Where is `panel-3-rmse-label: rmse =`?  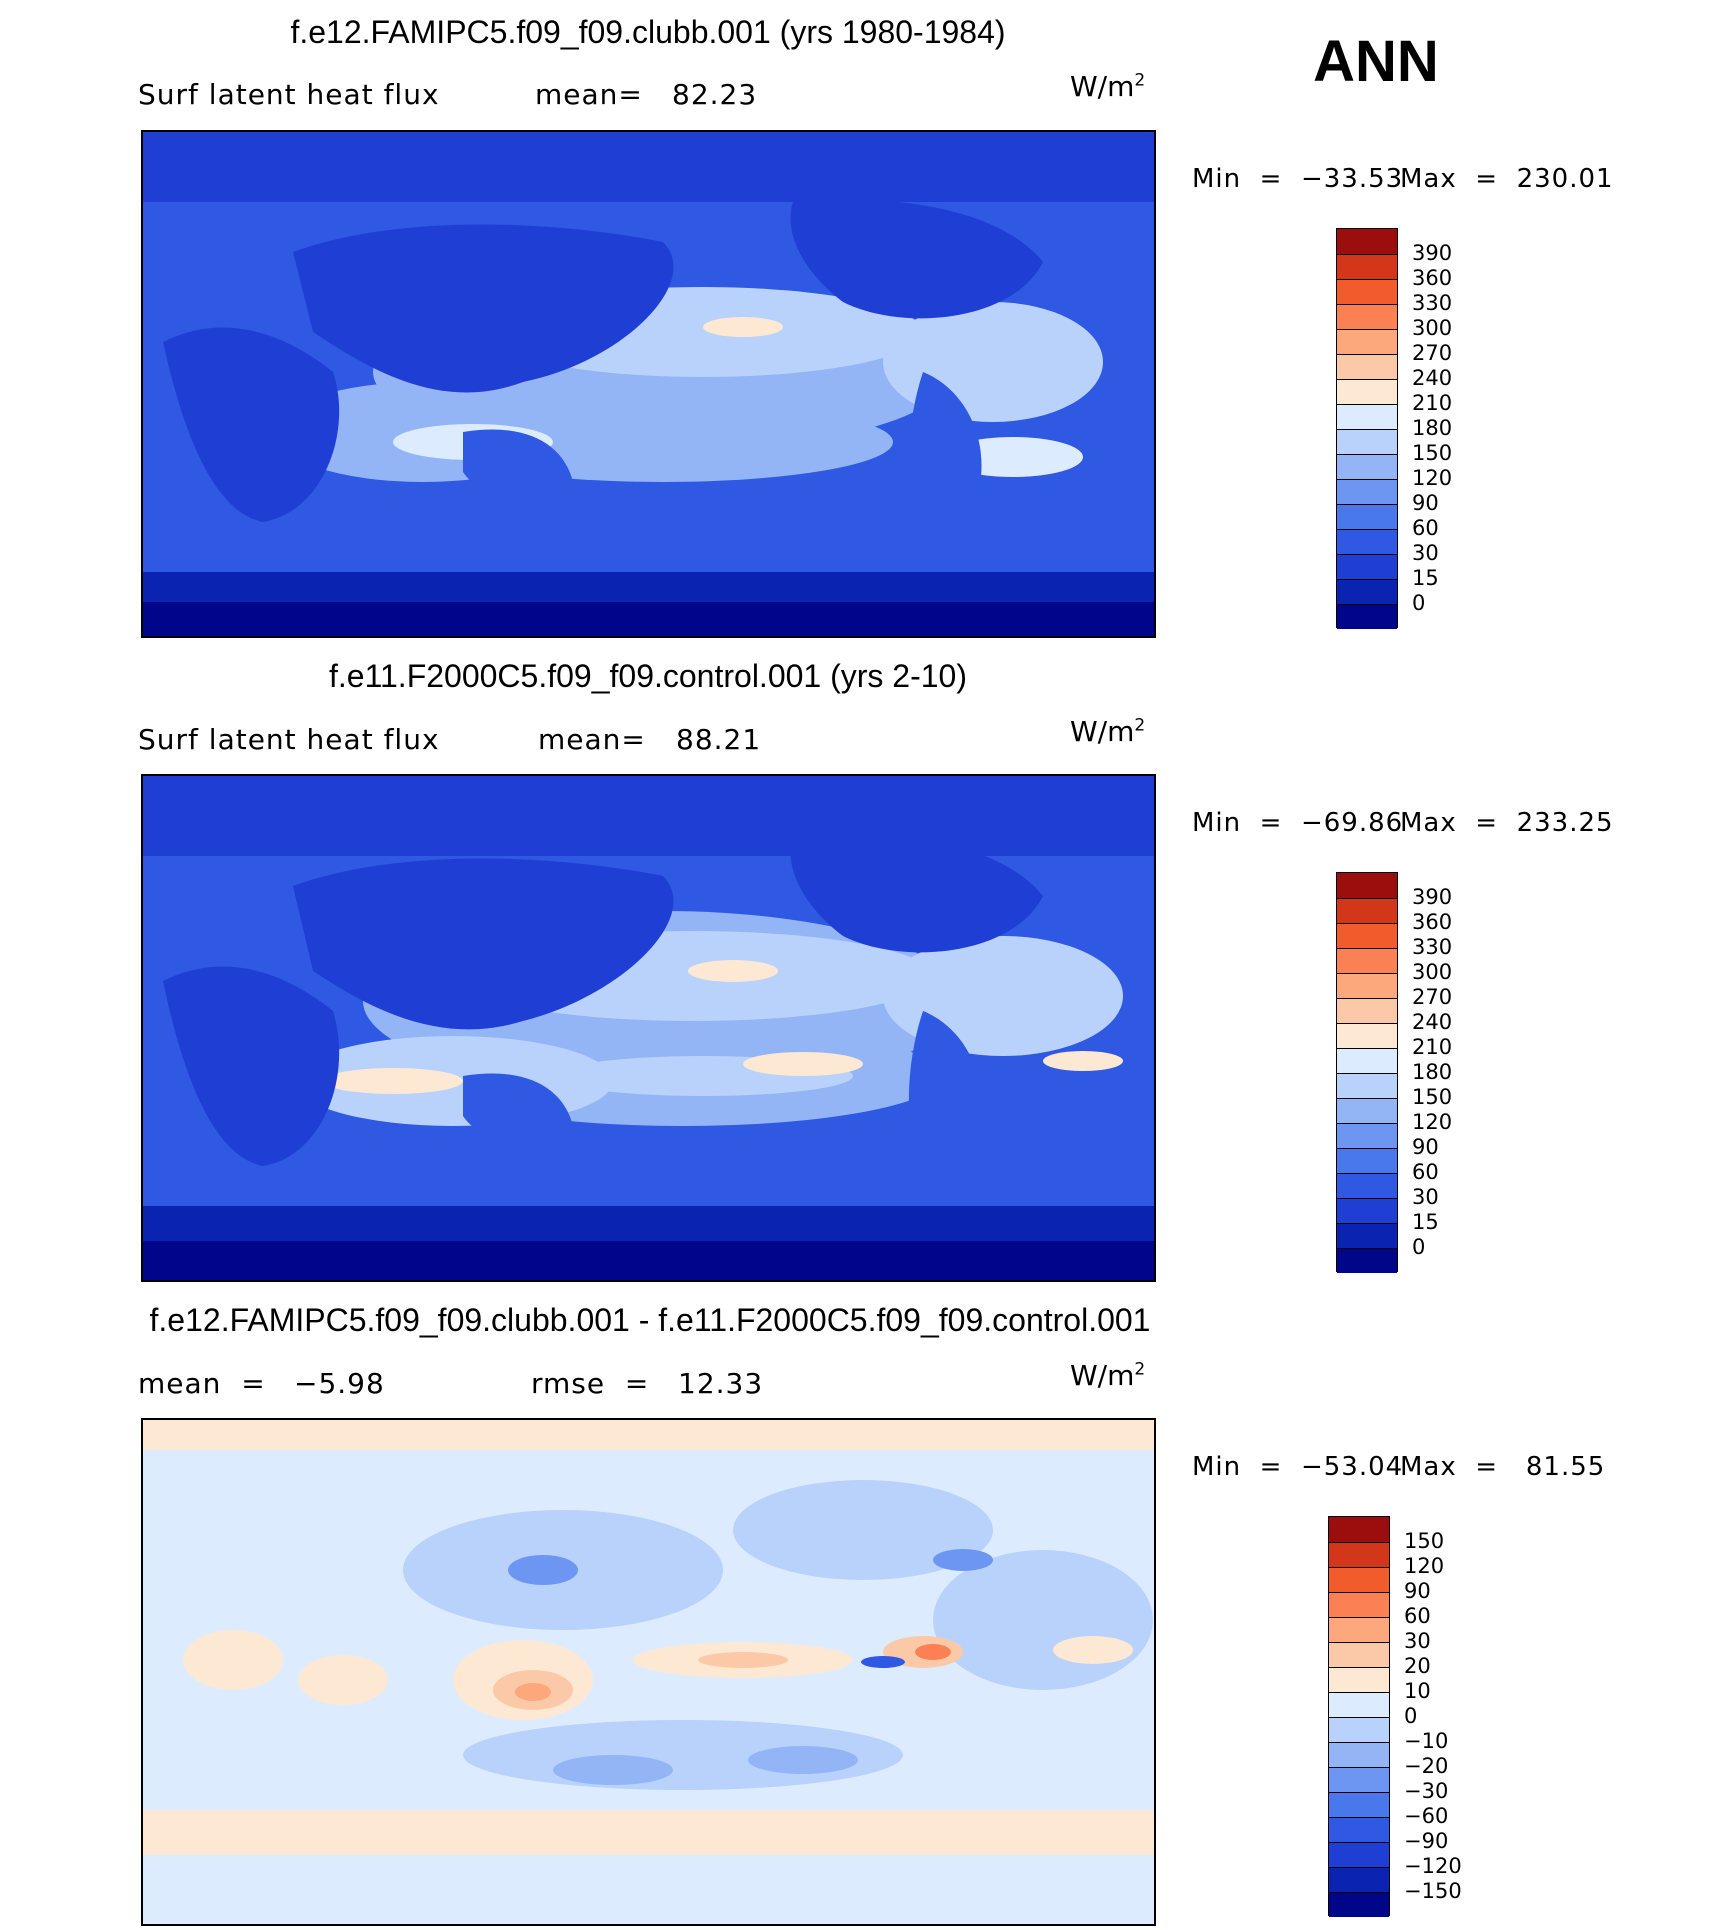 panel-3-rmse-label: rmse = is located at coordinates (590, 1383).